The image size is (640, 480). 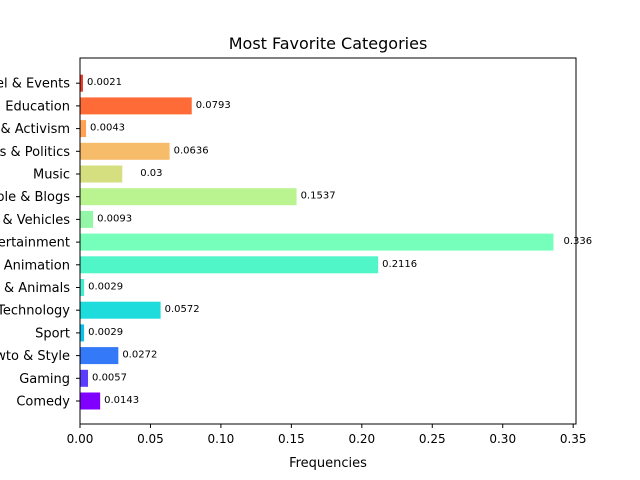 What do you see at coordinates (150, 439) in the screenshot?
I see `x-tick-label: 0.05` at bounding box center [150, 439].